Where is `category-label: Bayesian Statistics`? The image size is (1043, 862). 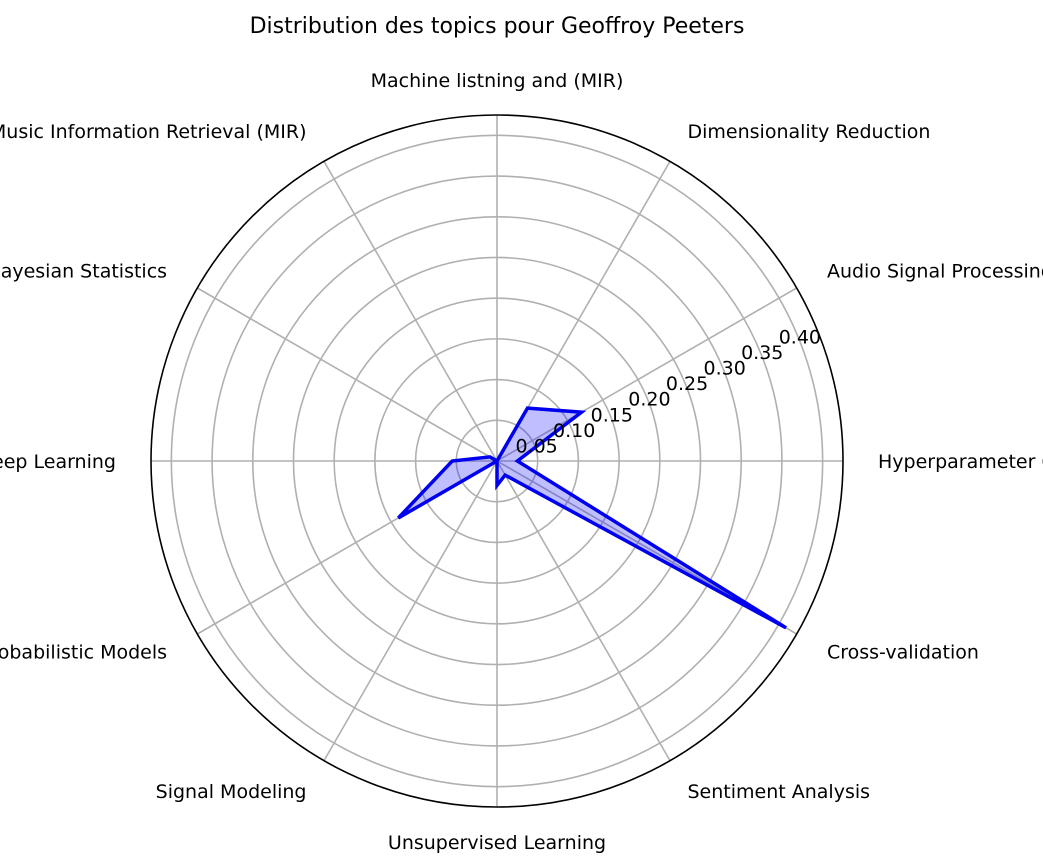 category-label: Bayesian Statistics is located at coordinates (83, 272).